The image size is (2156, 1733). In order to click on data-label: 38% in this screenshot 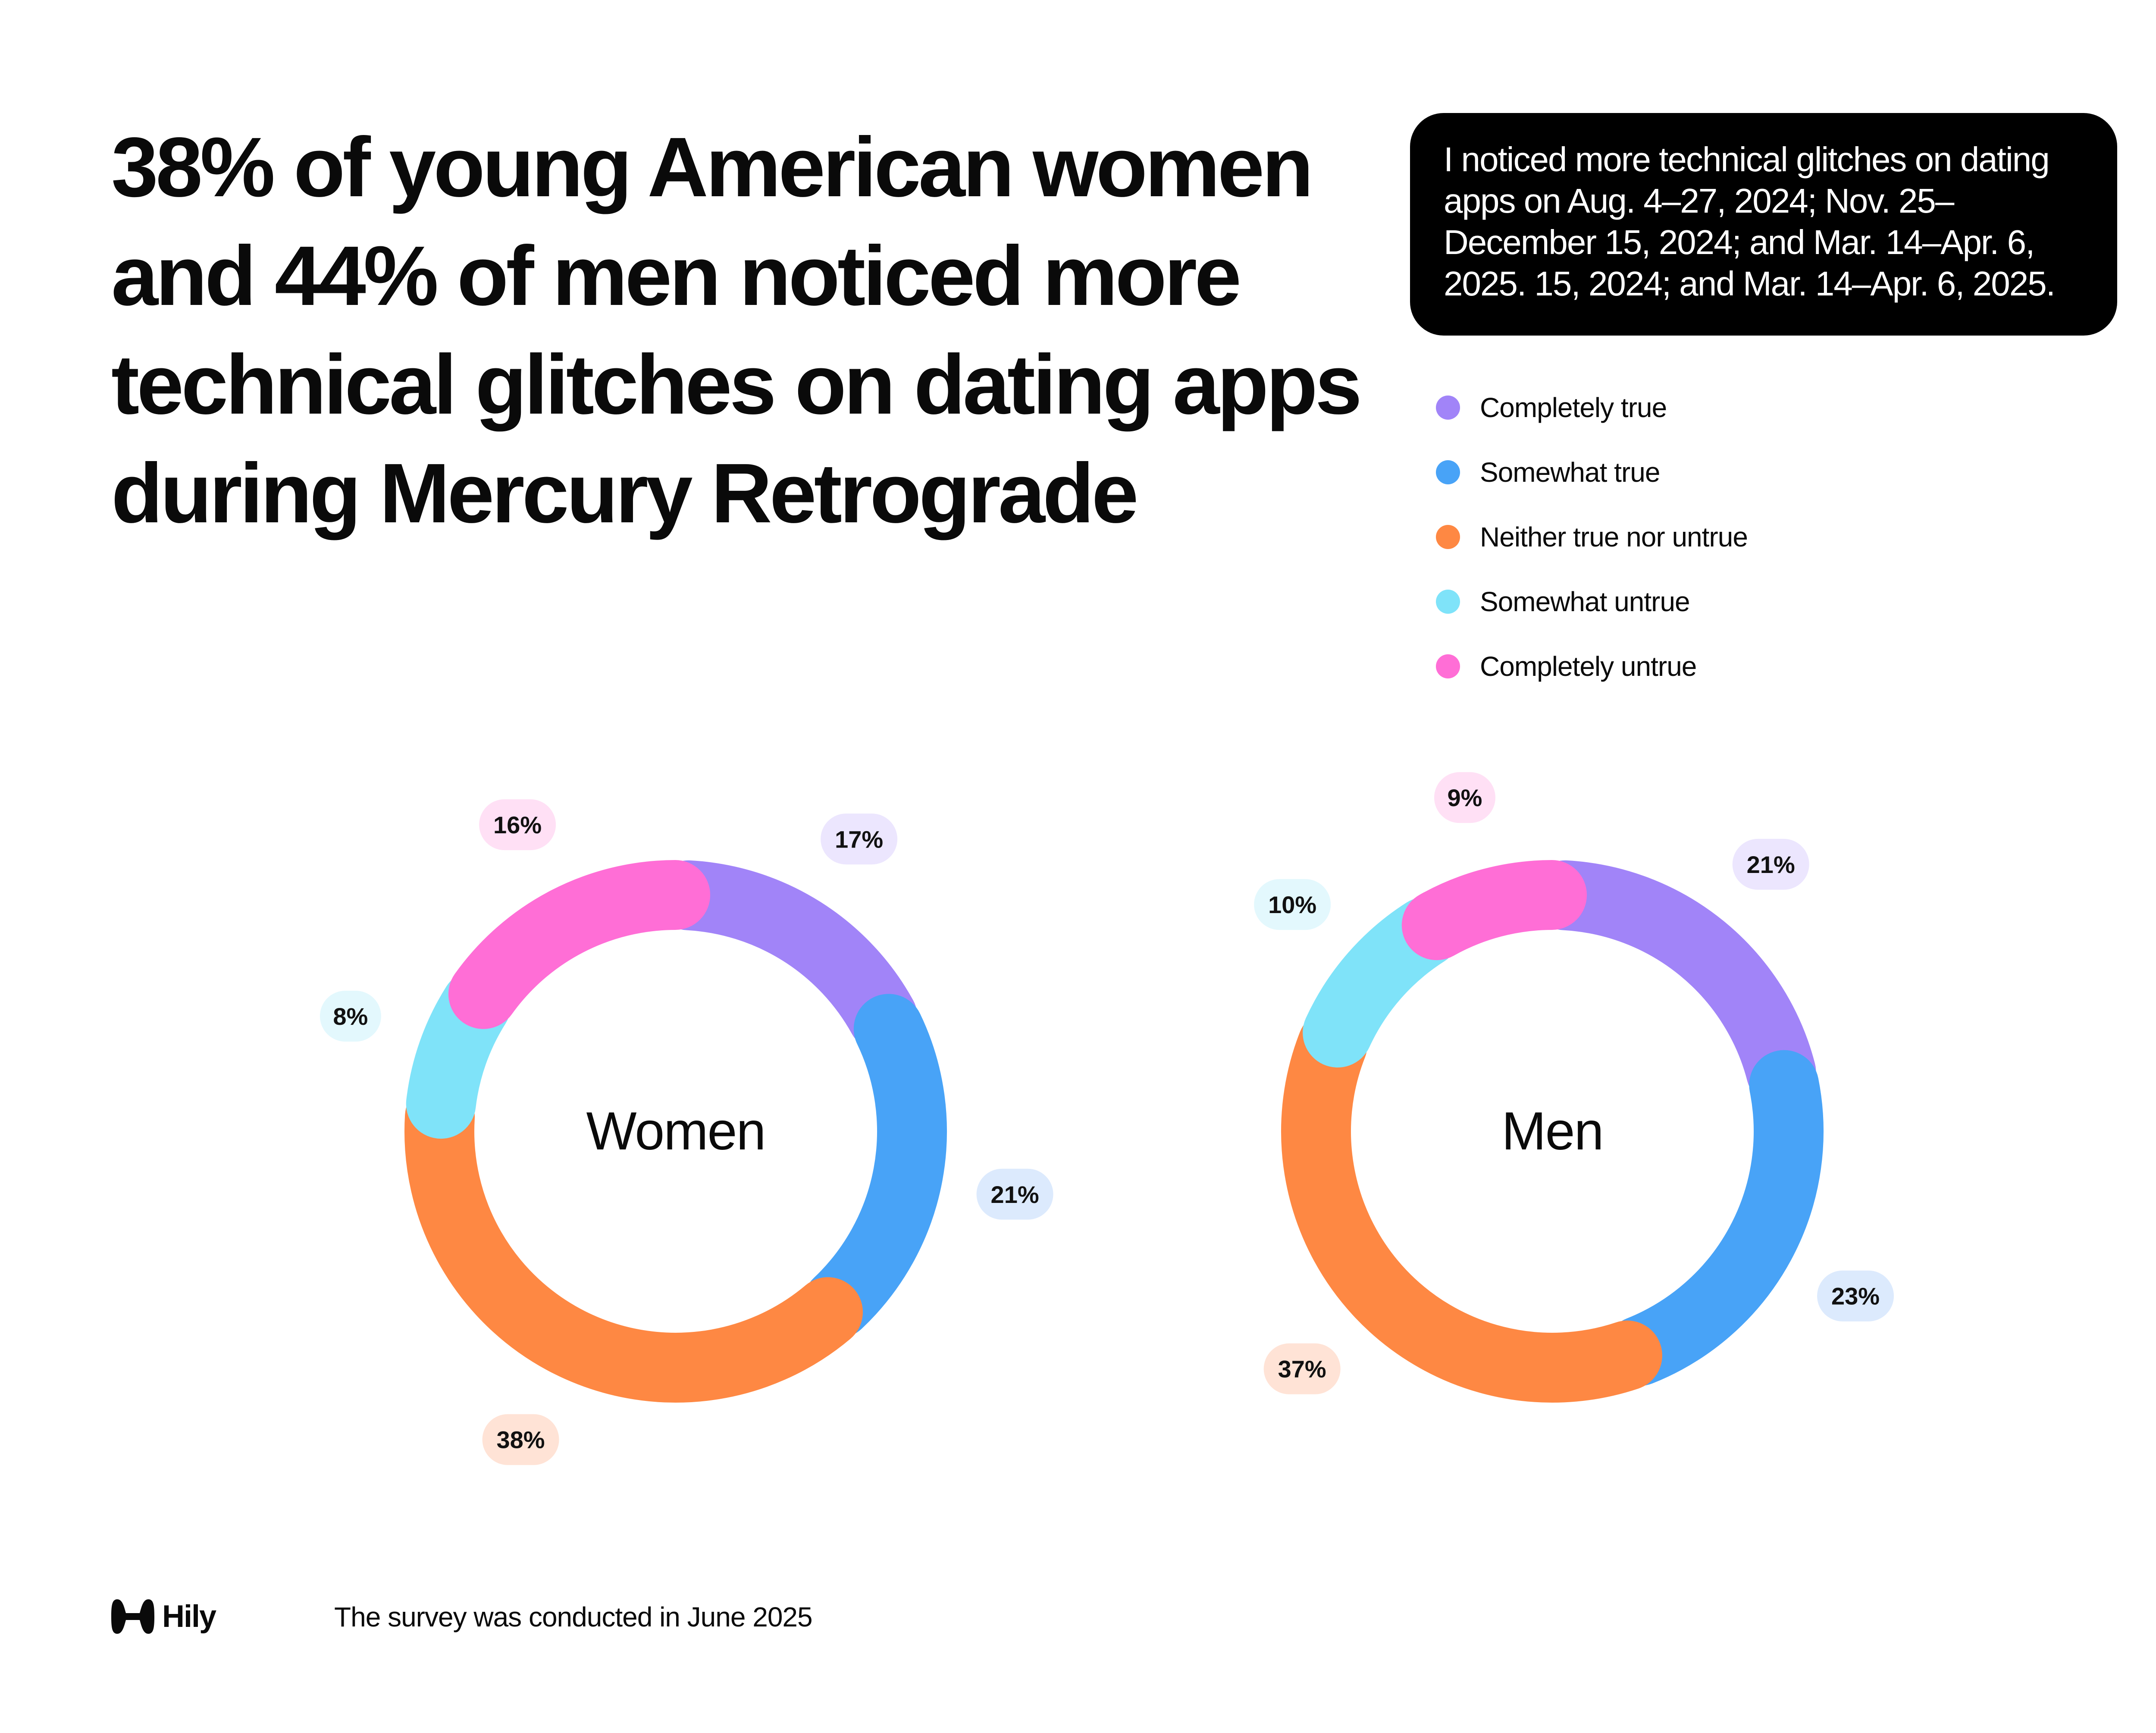, I will do `click(520, 1440)`.